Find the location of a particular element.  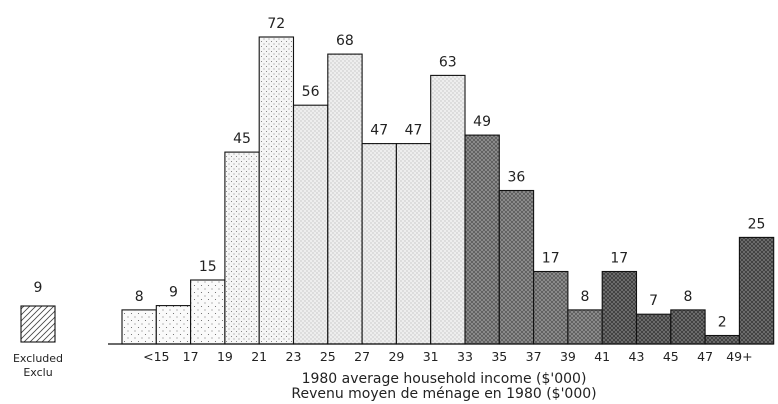

bar-value-label: 49 is located at coordinates (482, 122).